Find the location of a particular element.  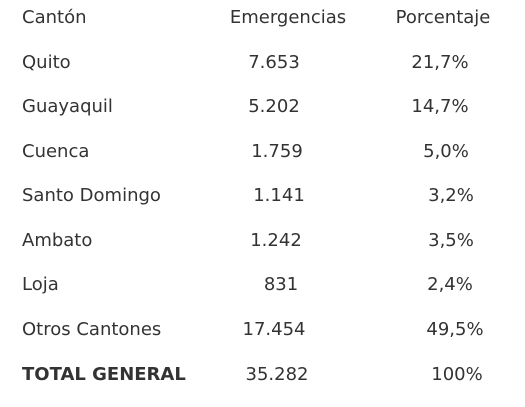

row-porcentaje: 49,5% is located at coordinates (455, 329).